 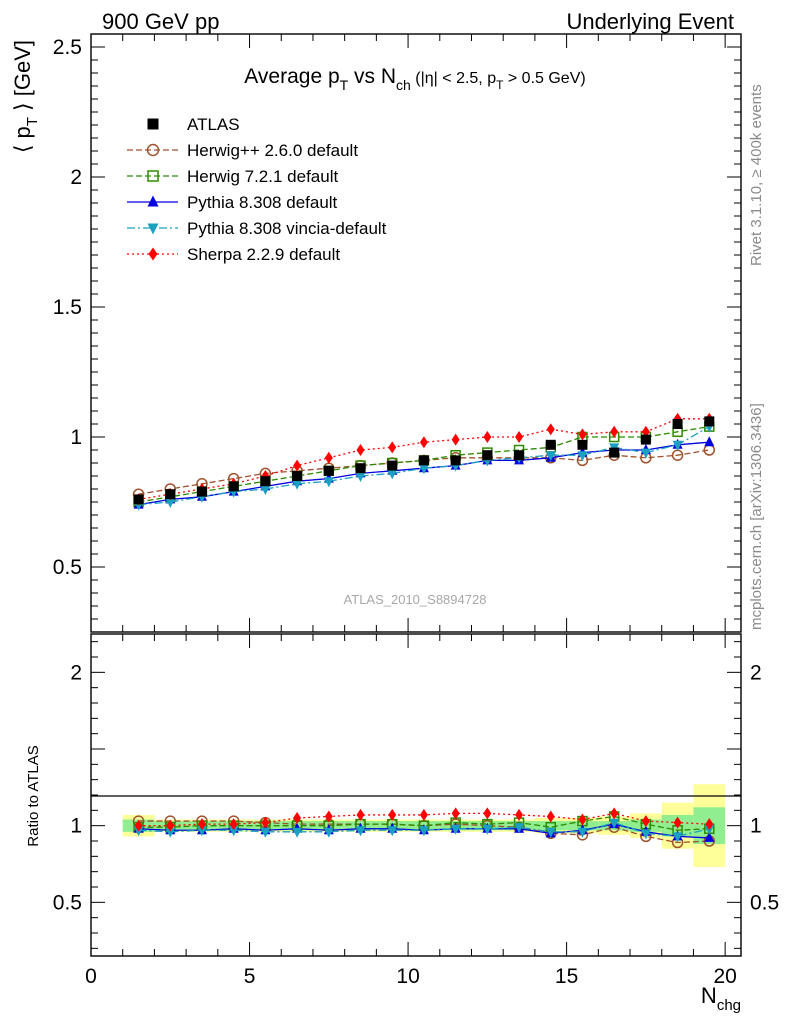 I want to click on x-axis-label: Nchg, so click(x=721, y=998).